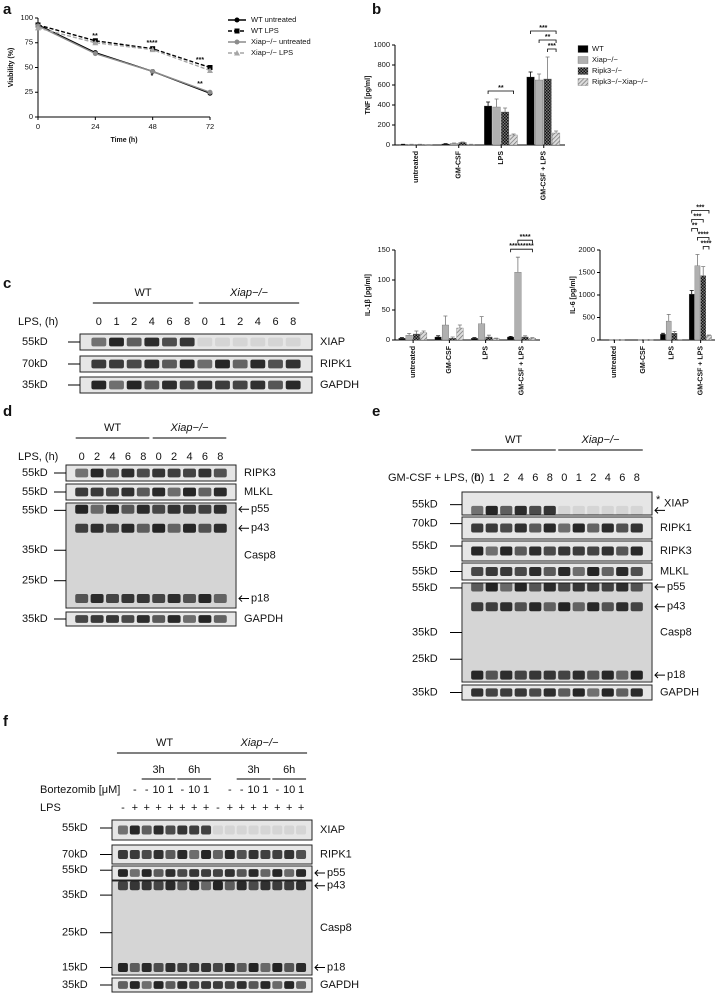 This screenshot has height=994, width=728. Describe the element at coordinates (158, 770) in the screenshot. I see `subgroup-label: 3h` at that location.